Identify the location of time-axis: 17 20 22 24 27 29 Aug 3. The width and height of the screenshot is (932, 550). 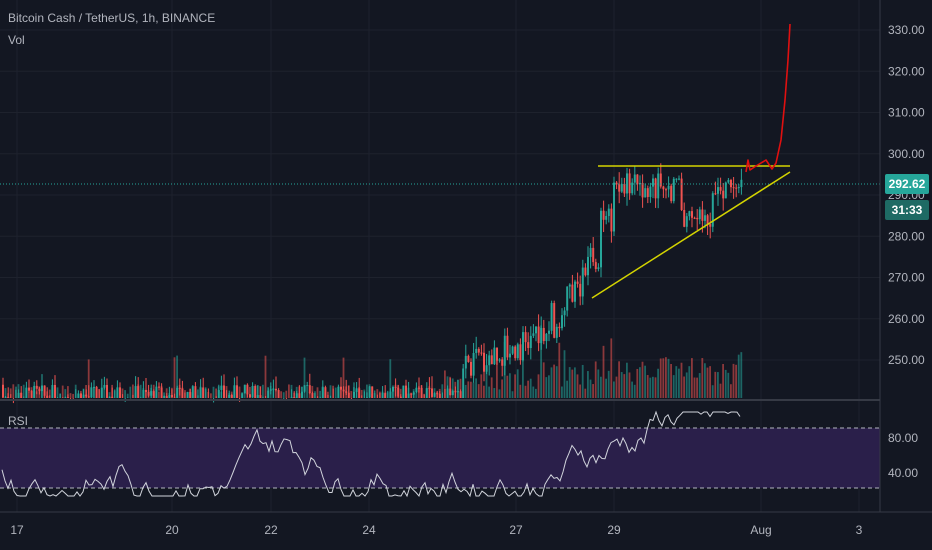
(436, 530).